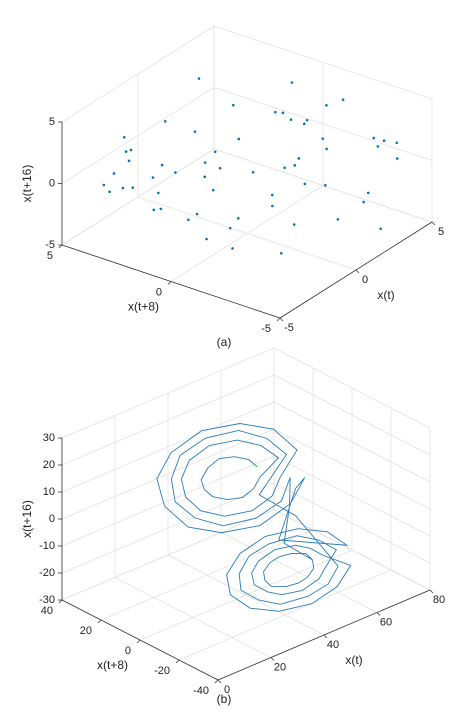 The image size is (474, 711). I want to click on x-tick-label: 80, so click(439, 600).